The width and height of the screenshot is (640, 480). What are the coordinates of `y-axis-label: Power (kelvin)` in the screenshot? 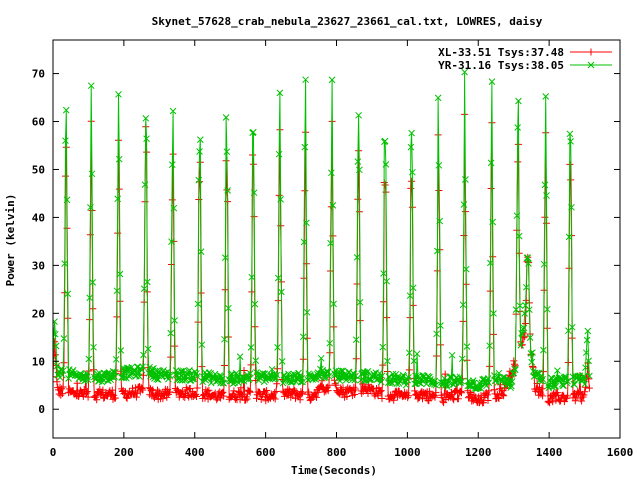 It's located at (10, 240).